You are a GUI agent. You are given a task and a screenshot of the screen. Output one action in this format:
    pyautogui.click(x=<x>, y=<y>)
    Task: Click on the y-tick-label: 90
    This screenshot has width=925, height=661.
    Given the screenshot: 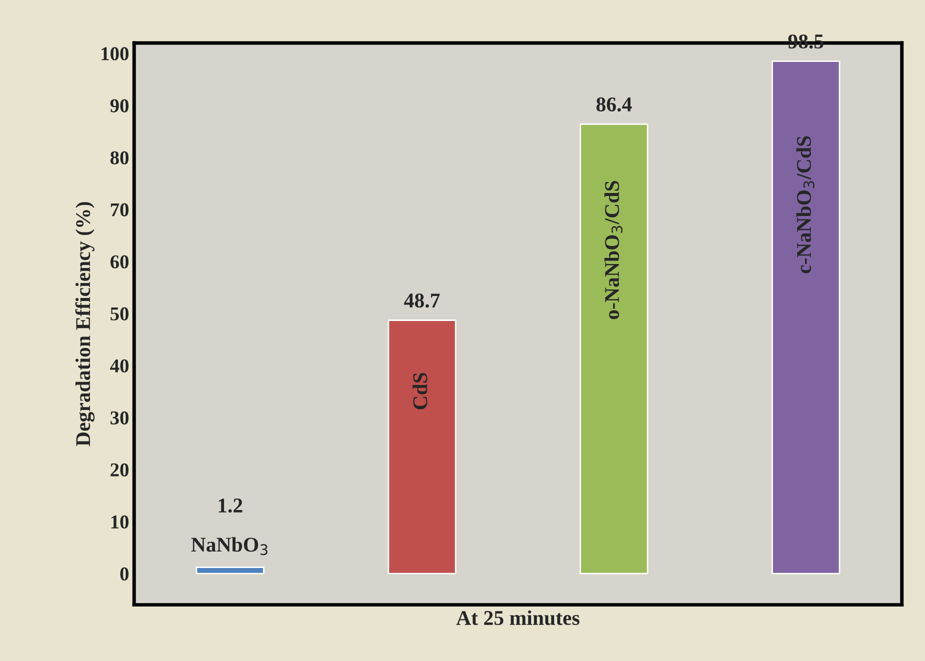 What is the action you would take?
    pyautogui.click(x=119, y=105)
    